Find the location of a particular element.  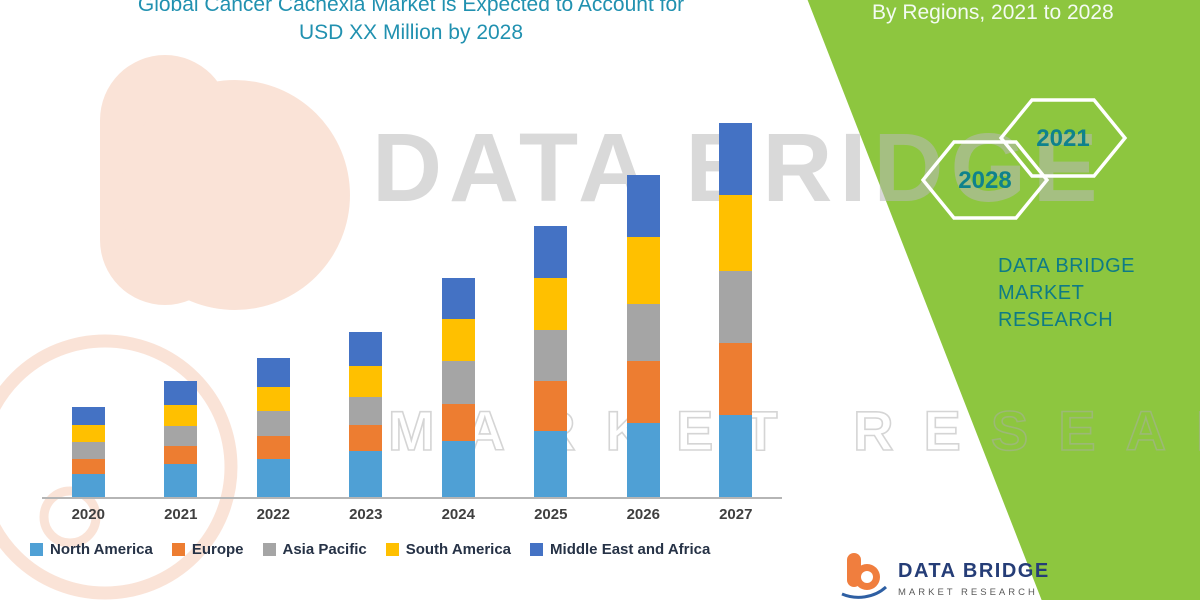

panel-subtitle: By Regions, 2021 to 2028 is located at coordinates (993, 12).